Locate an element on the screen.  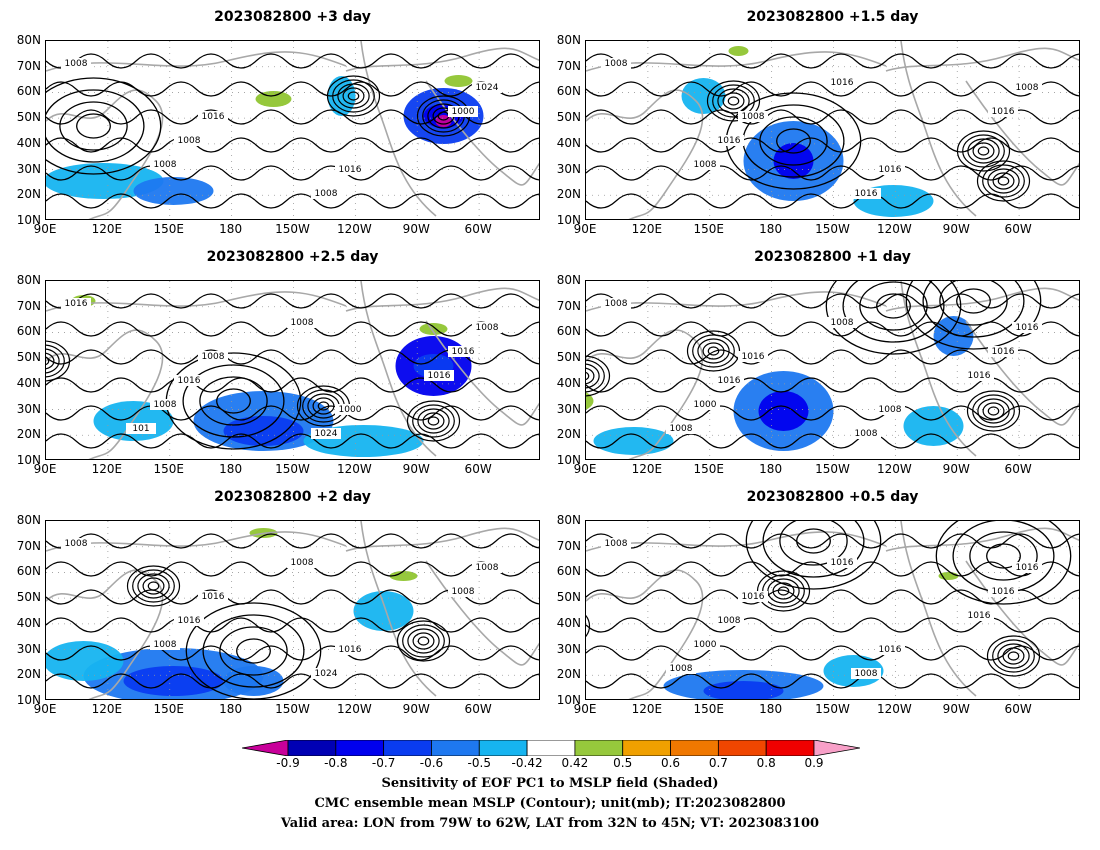
lat-tick-label: 60N is located at coordinates (28, 571).